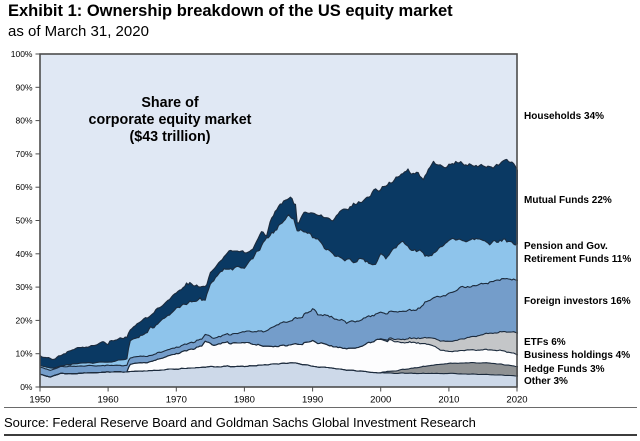 The width and height of the screenshot is (640, 441). I want to click on svg-text: 2000, so click(380, 400).